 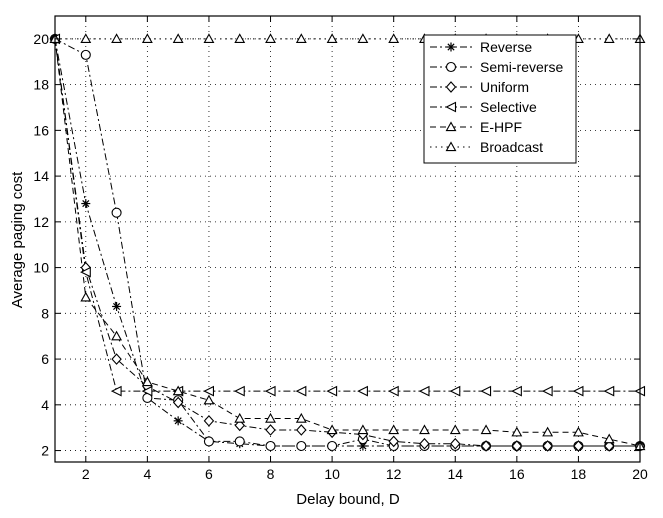 What do you see at coordinates (348, 499) in the screenshot?
I see `x-axis-label: Delay bound, D` at bounding box center [348, 499].